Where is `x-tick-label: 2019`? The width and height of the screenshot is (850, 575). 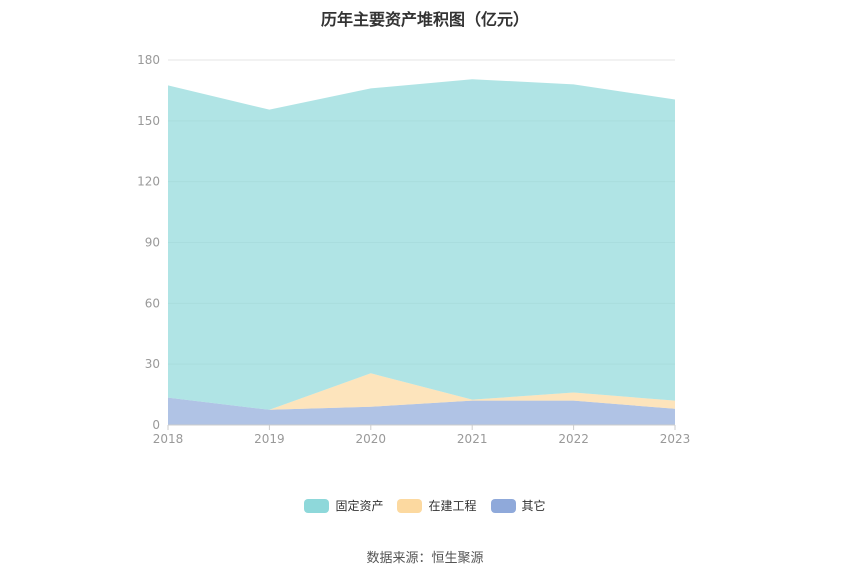 x-tick-label: 2019 is located at coordinates (269, 439).